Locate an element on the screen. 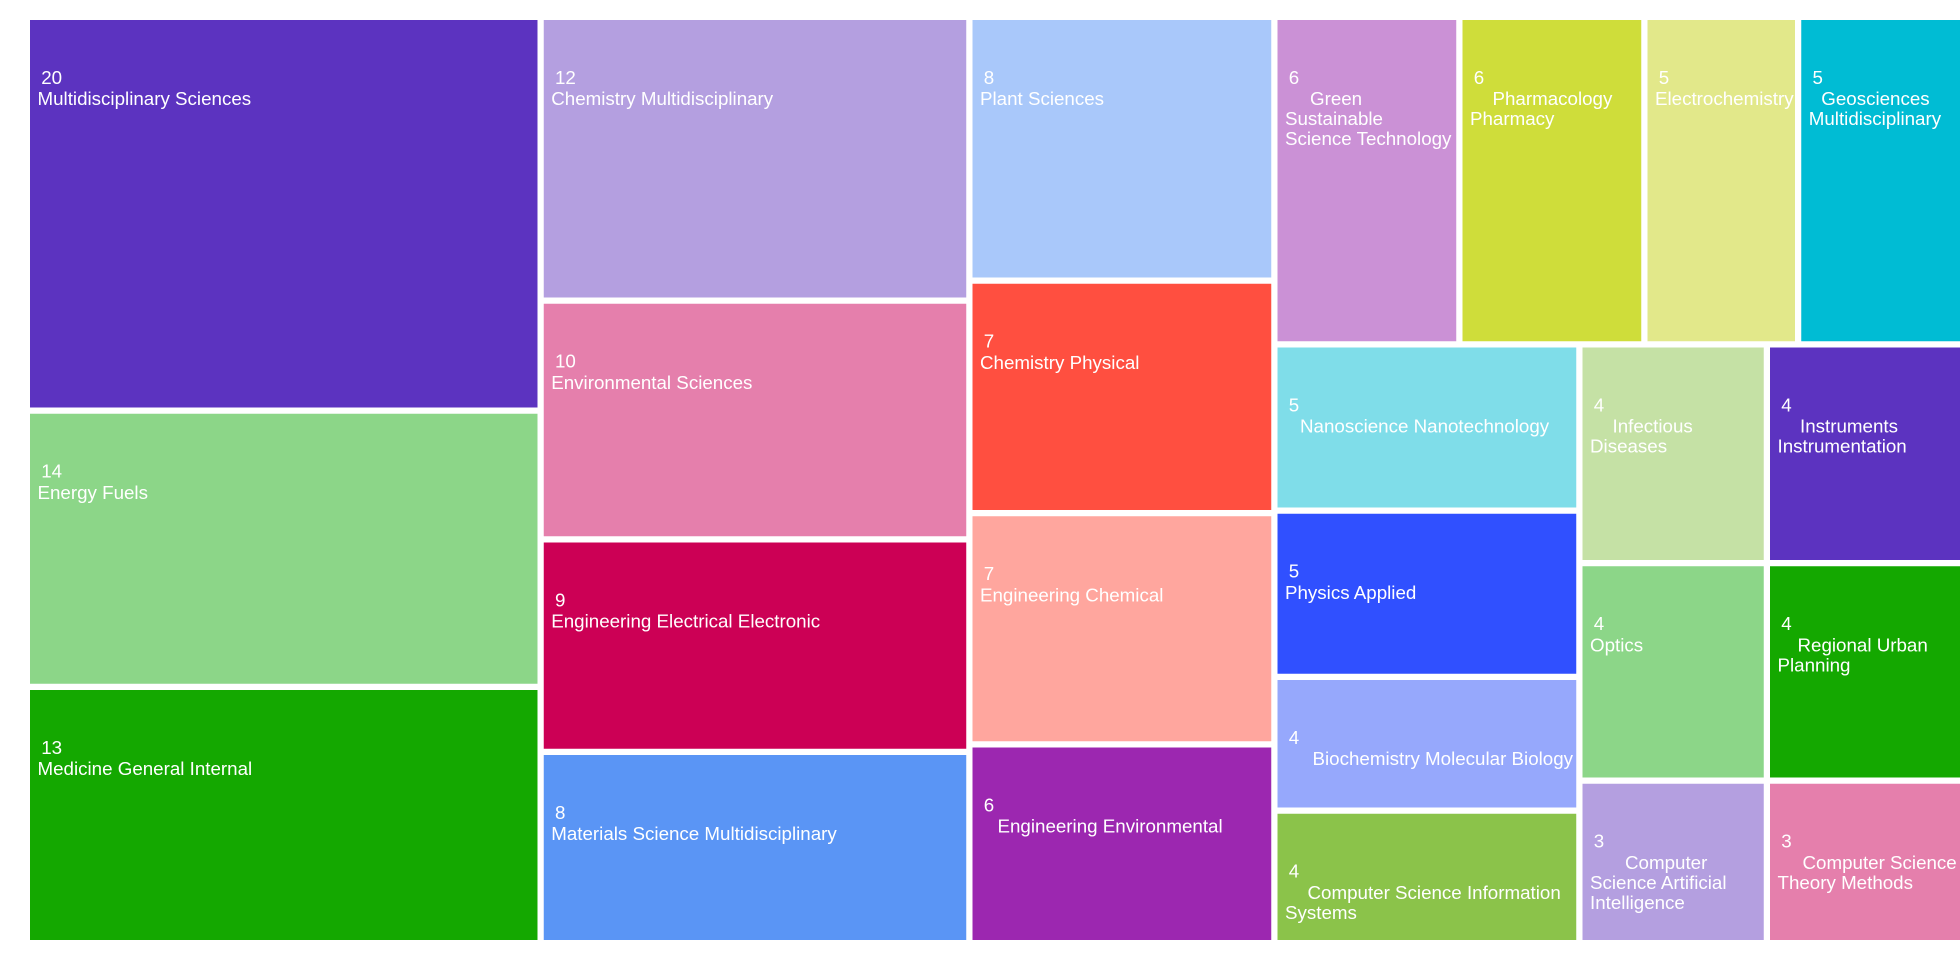 This screenshot has width=1960, height=960. cell-value-label: 14 is located at coordinates (52, 472).